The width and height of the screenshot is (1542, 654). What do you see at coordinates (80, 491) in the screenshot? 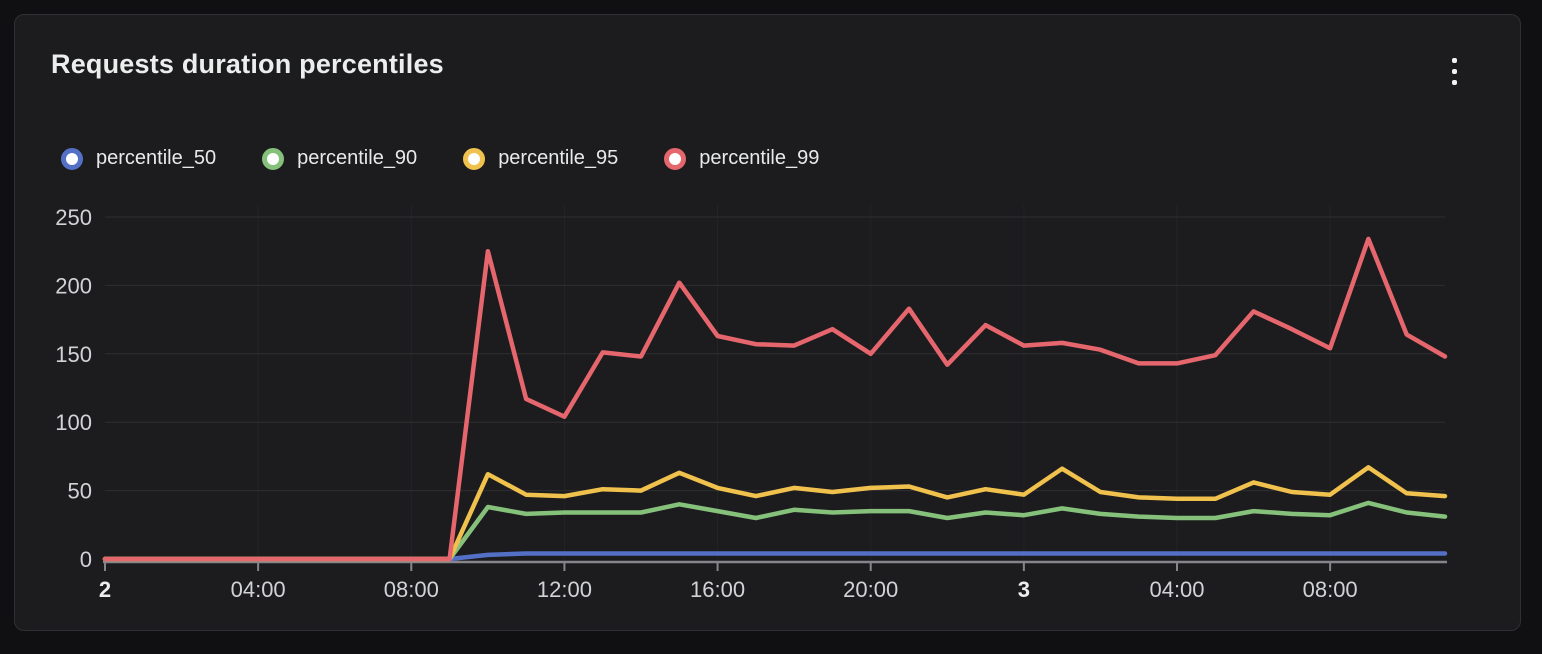
I see `y-axis-tick-label: 50` at bounding box center [80, 491].